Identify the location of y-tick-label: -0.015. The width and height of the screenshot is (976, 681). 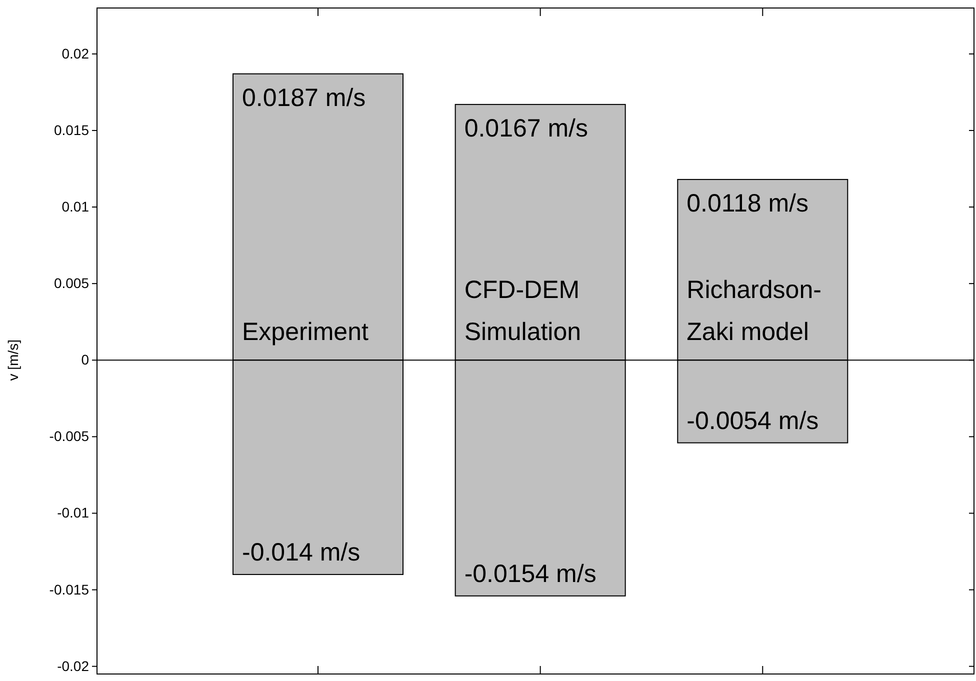
(69, 589).